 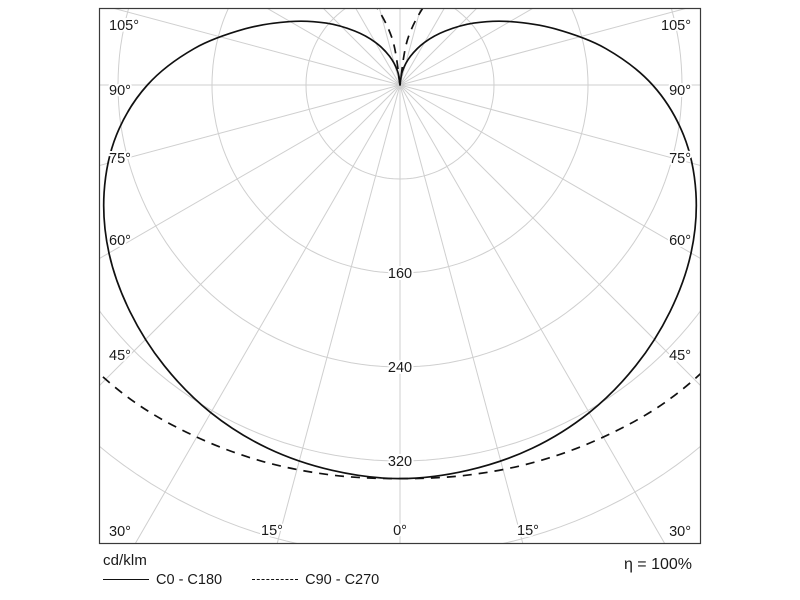 I want to click on angle-label-right-90: 90°, so click(x=680, y=91).